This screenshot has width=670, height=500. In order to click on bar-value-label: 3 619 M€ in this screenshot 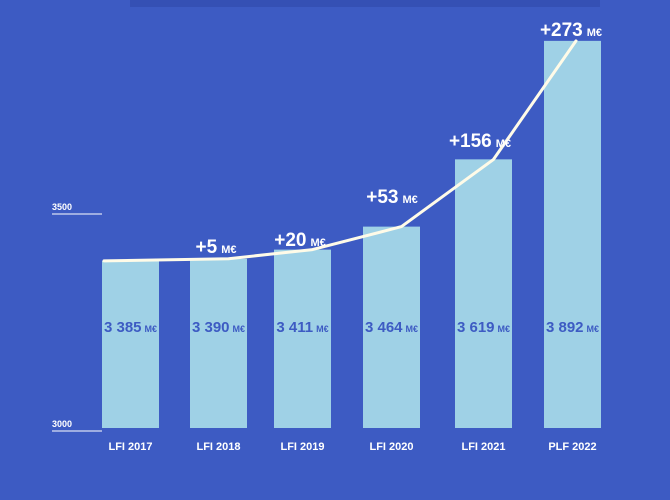, I will do `click(483, 327)`.